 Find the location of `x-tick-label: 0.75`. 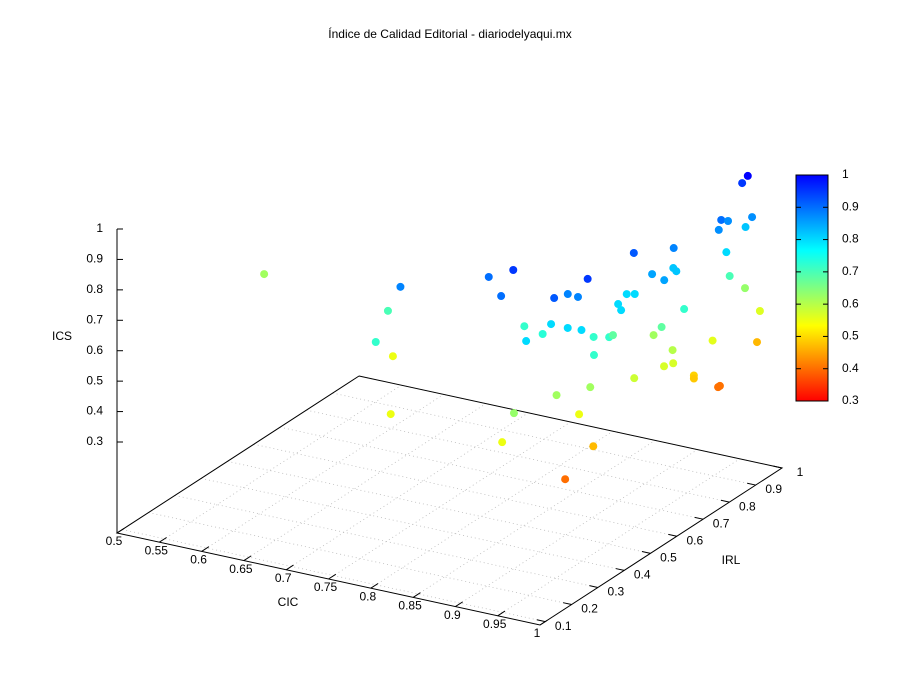

x-tick-label: 0.75 is located at coordinates (326, 587).